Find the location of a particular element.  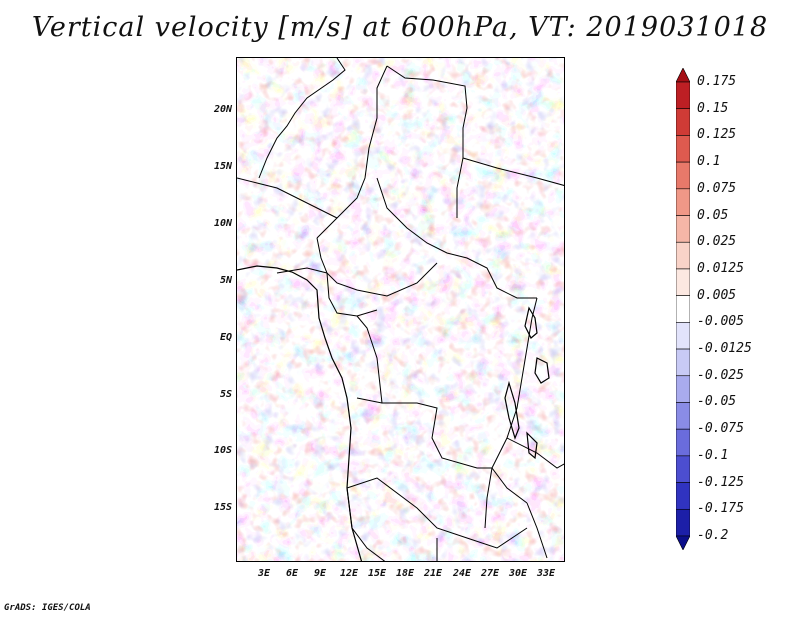

colorbar-label: 0.05 is located at coordinates (713, 215).